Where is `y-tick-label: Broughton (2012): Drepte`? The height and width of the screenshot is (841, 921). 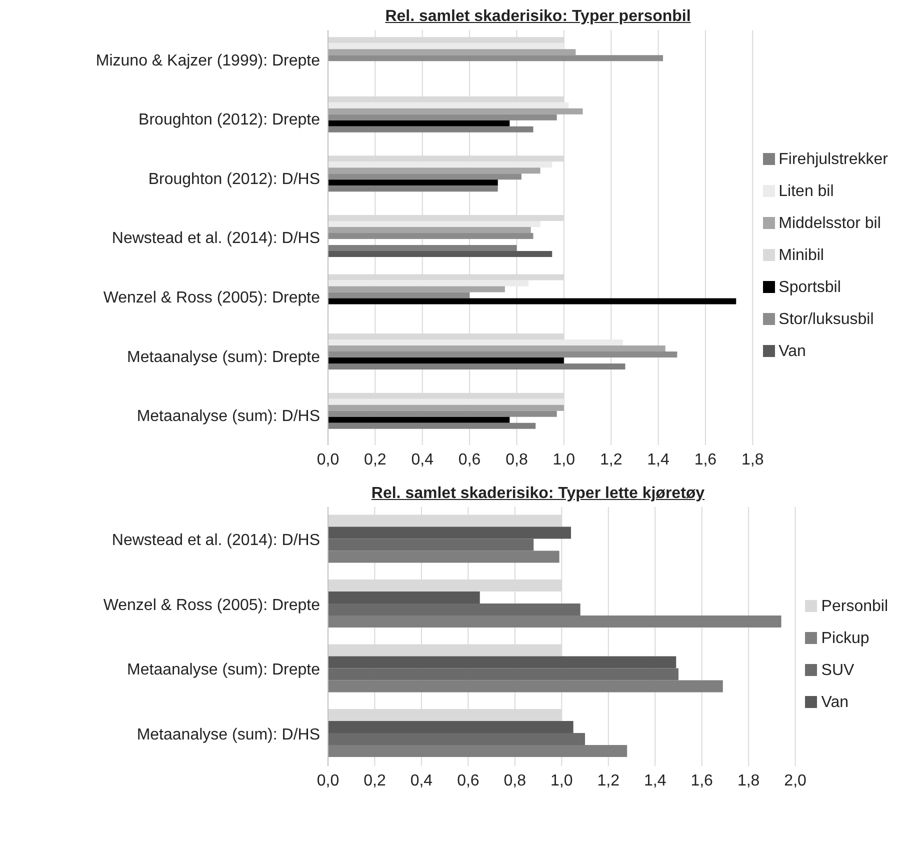 y-tick-label: Broughton (2012): Drepte is located at coordinates (229, 120).